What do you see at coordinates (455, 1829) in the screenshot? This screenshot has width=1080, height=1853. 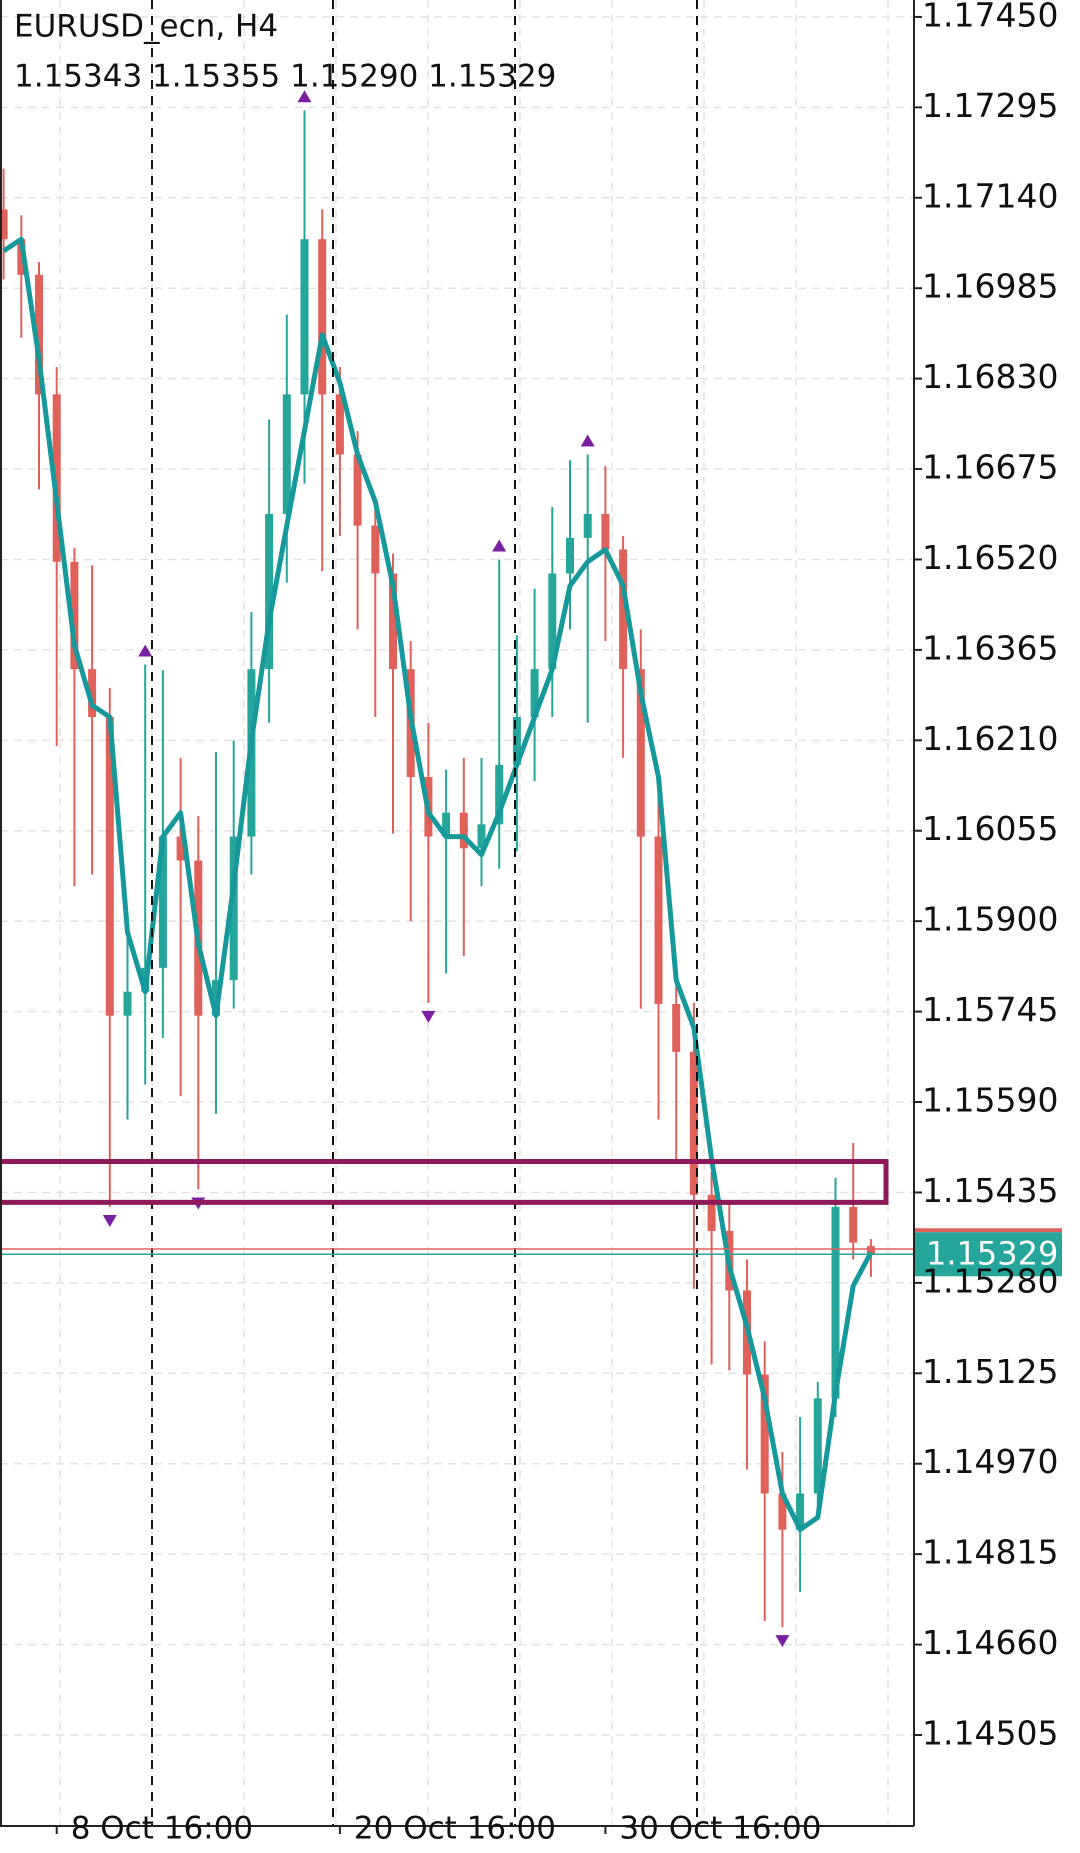 I see `x-tick-label: 20 Oct 16:00` at bounding box center [455, 1829].